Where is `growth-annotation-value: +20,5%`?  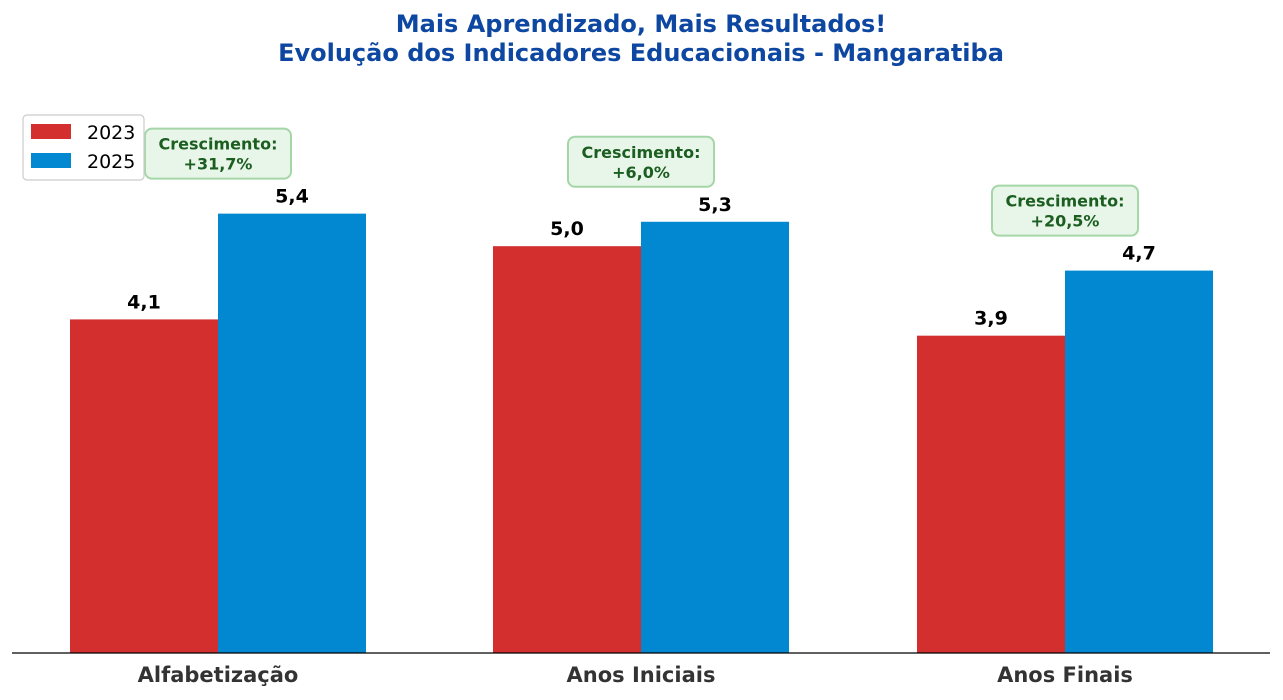
growth-annotation-value: +20,5% is located at coordinates (1065, 221).